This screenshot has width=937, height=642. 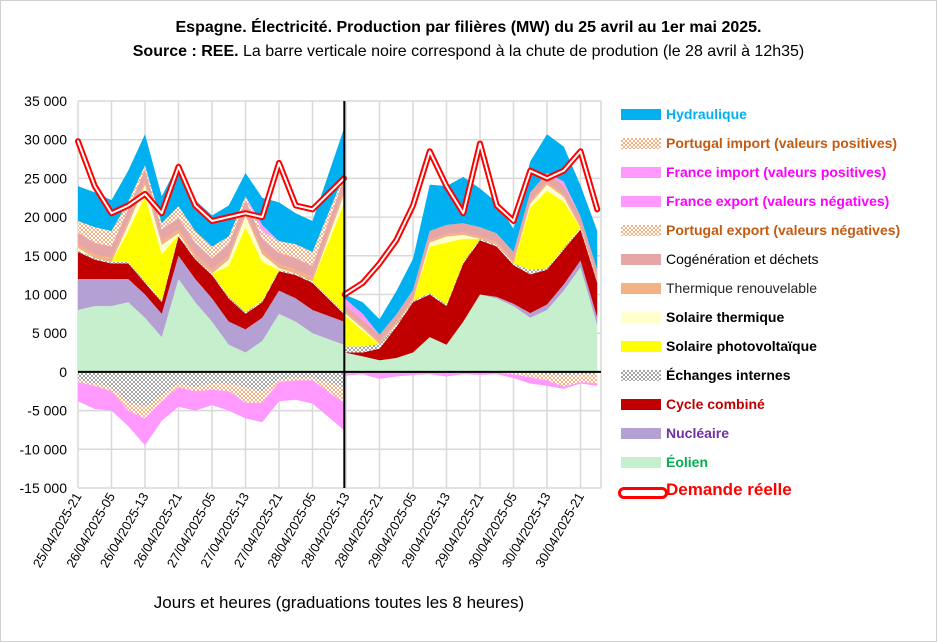 What do you see at coordinates (45, 256) in the screenshot?
I see `y-tick-label: 15 000` at bounding box center [45, 256].